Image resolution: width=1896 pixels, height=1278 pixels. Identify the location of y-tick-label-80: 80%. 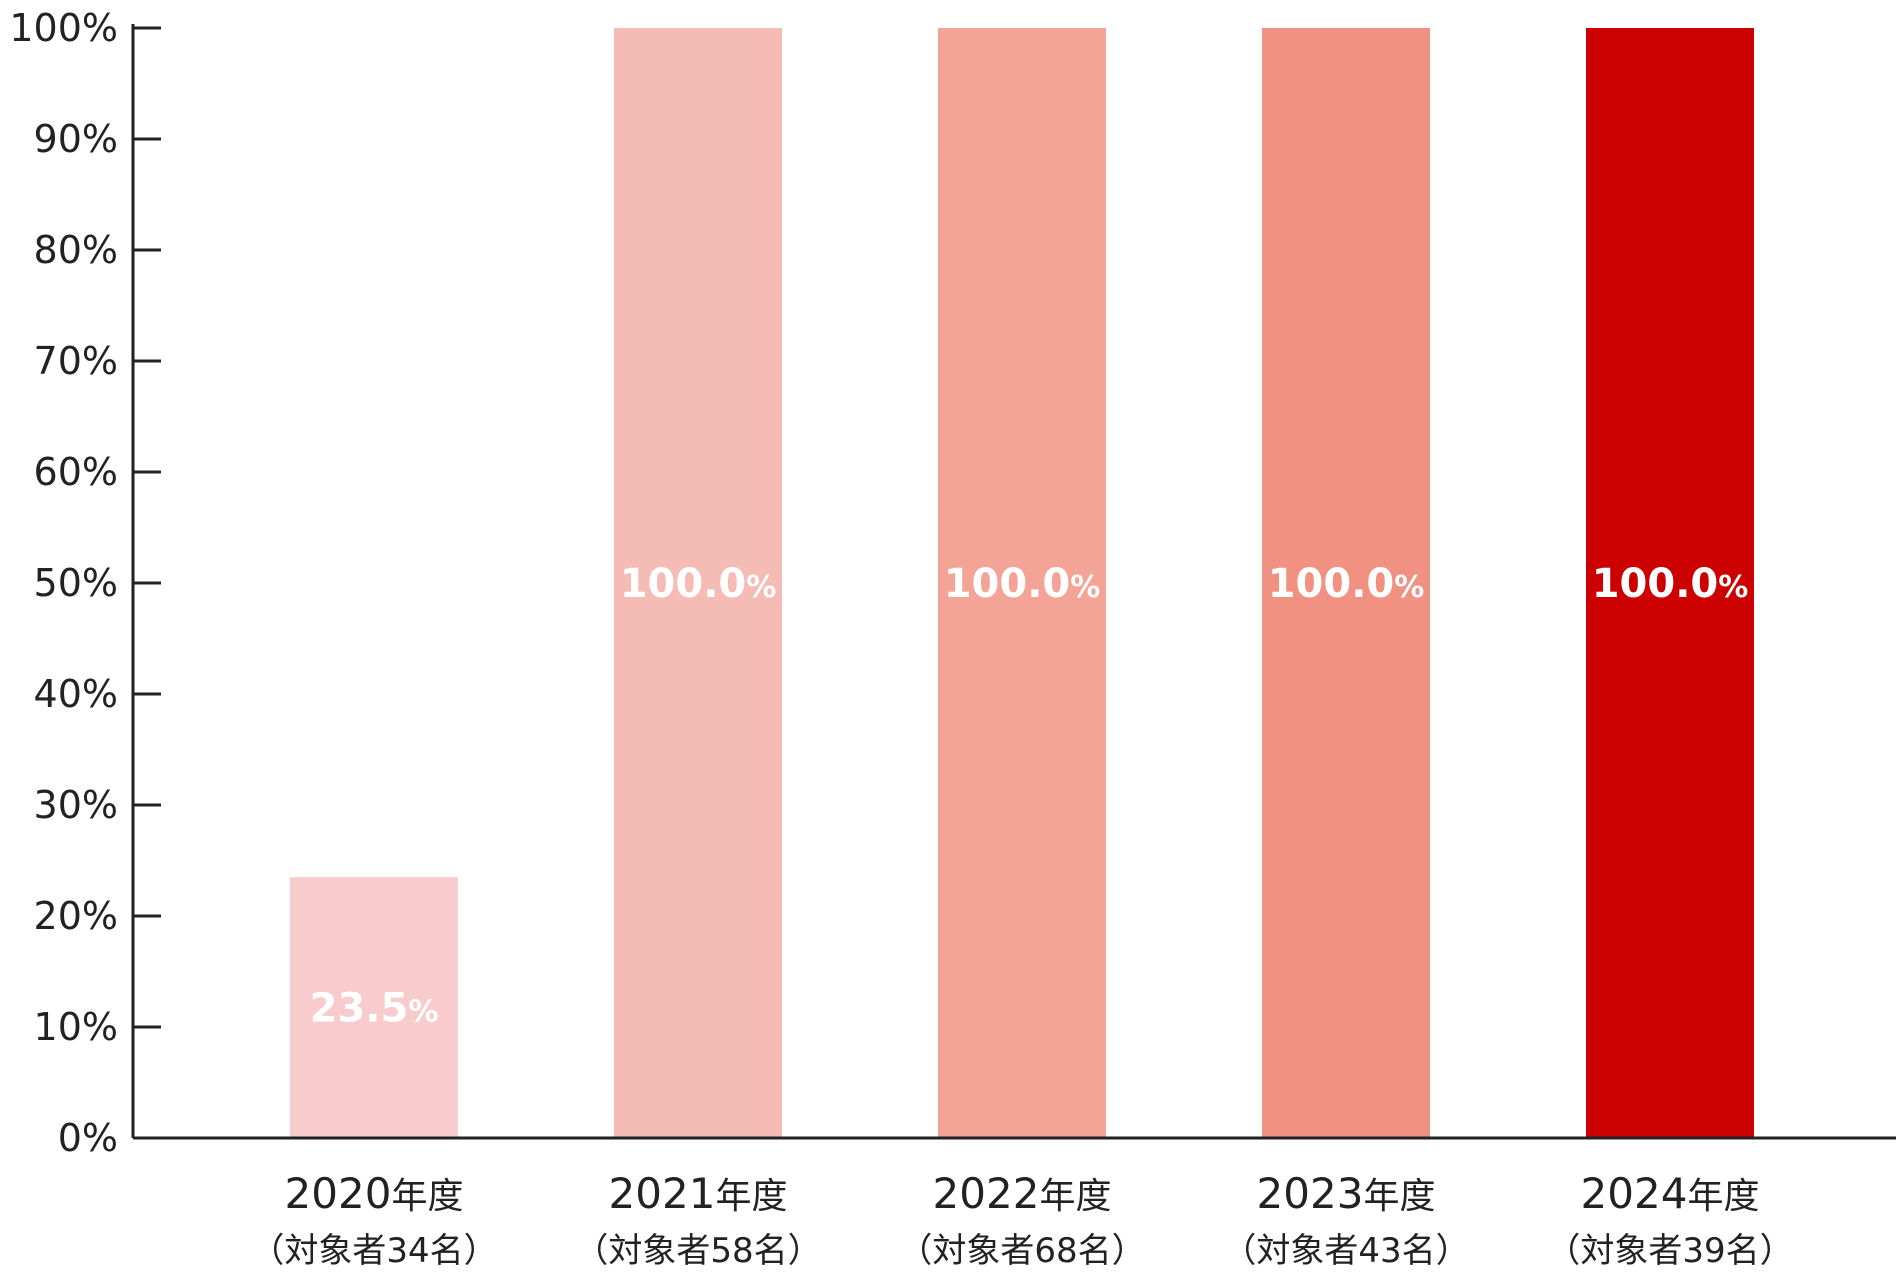
(76, 250).